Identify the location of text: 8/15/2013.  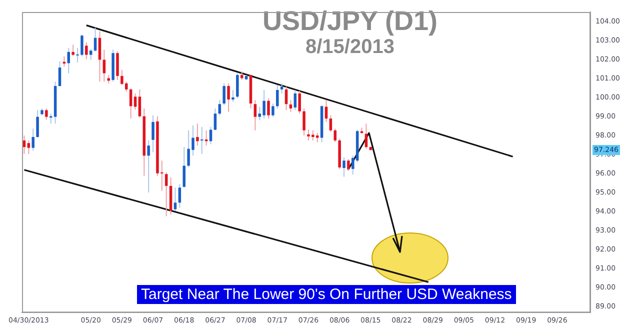
(350, 47).